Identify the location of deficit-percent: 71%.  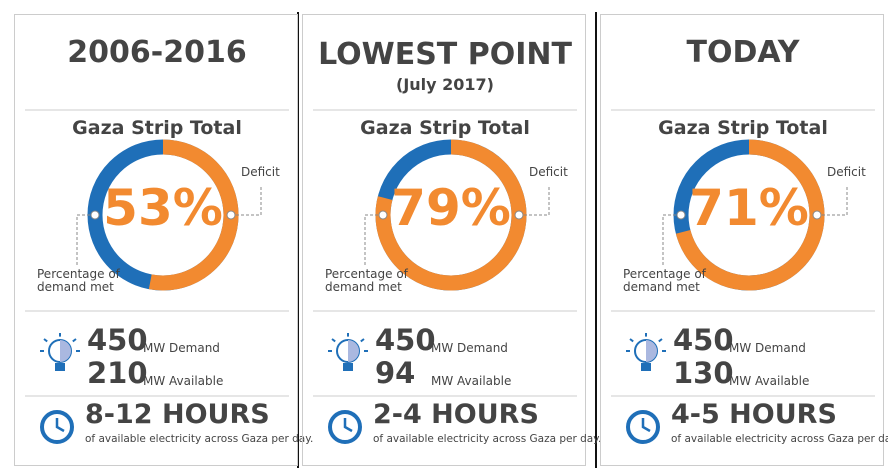
(749, 208).